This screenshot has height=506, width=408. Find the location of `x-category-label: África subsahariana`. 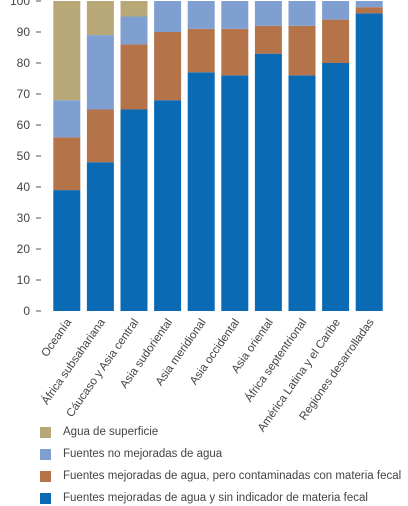

x-category-label: África subsahariana is located at coordinates (73, 361).